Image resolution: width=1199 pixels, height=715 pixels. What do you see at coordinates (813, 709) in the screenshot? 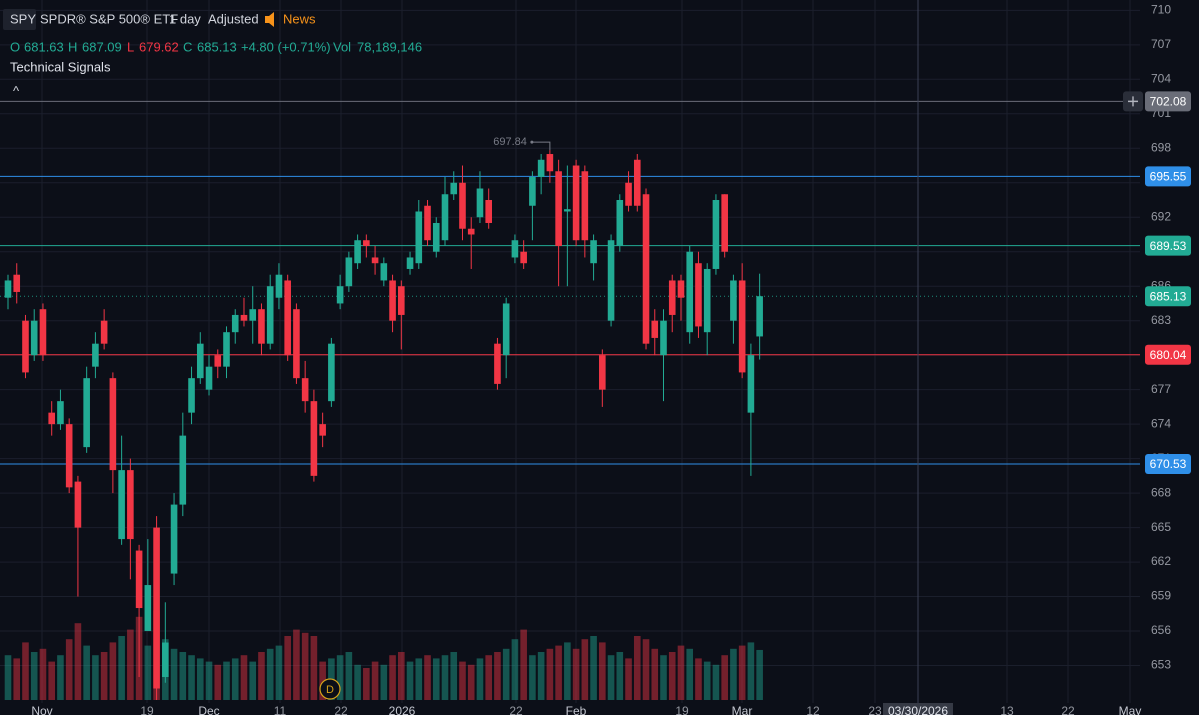
I see `x-tick-label: 12` at bounding box center [813, 709].